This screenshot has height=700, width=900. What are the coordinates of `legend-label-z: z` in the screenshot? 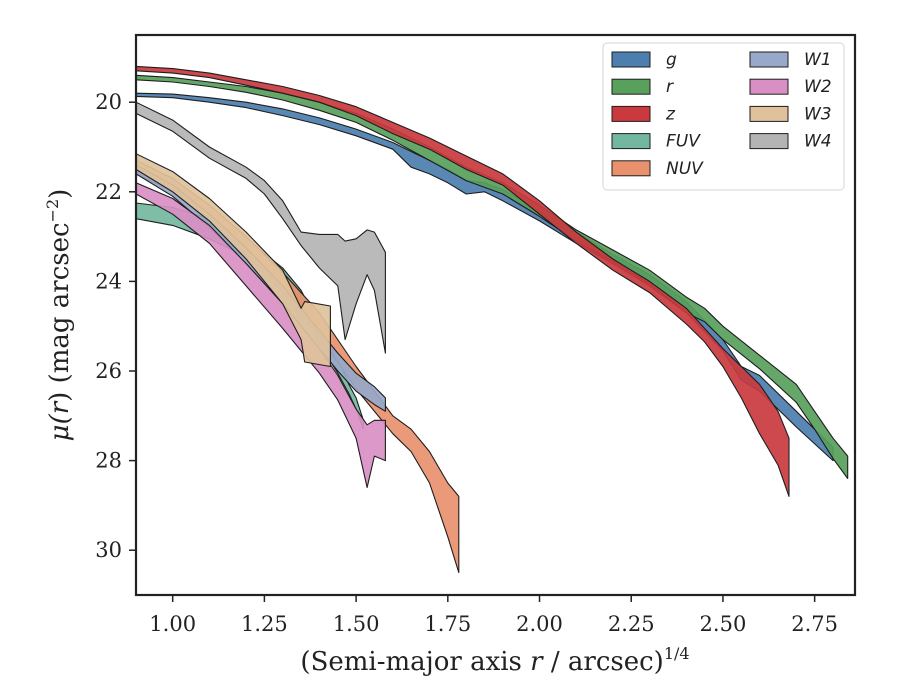 It's located at (670, 114).